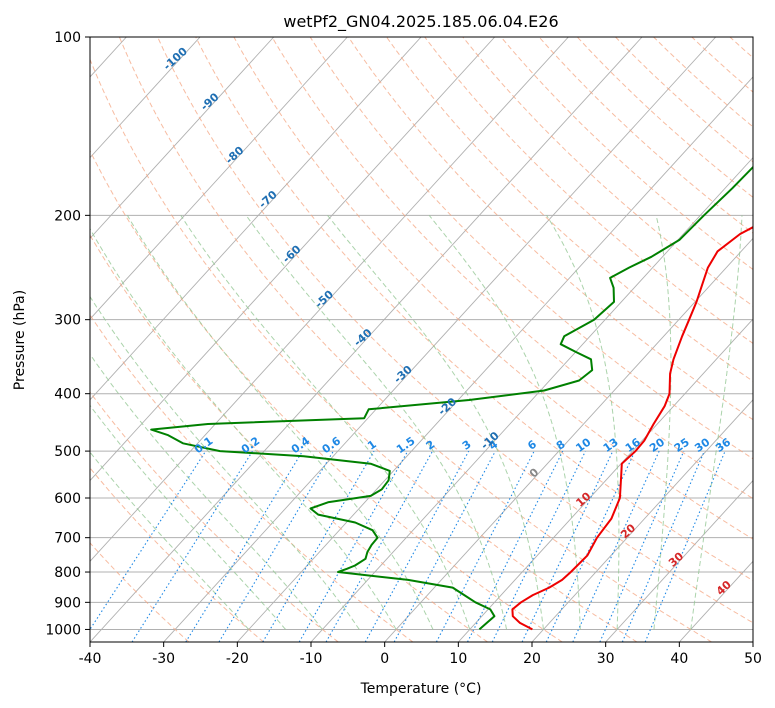 The height and width of the screenshot is (708, 775). Describe the element at coordinates (63, 630) in the screenshot. I see `y-tick-label: 1000` at that location.